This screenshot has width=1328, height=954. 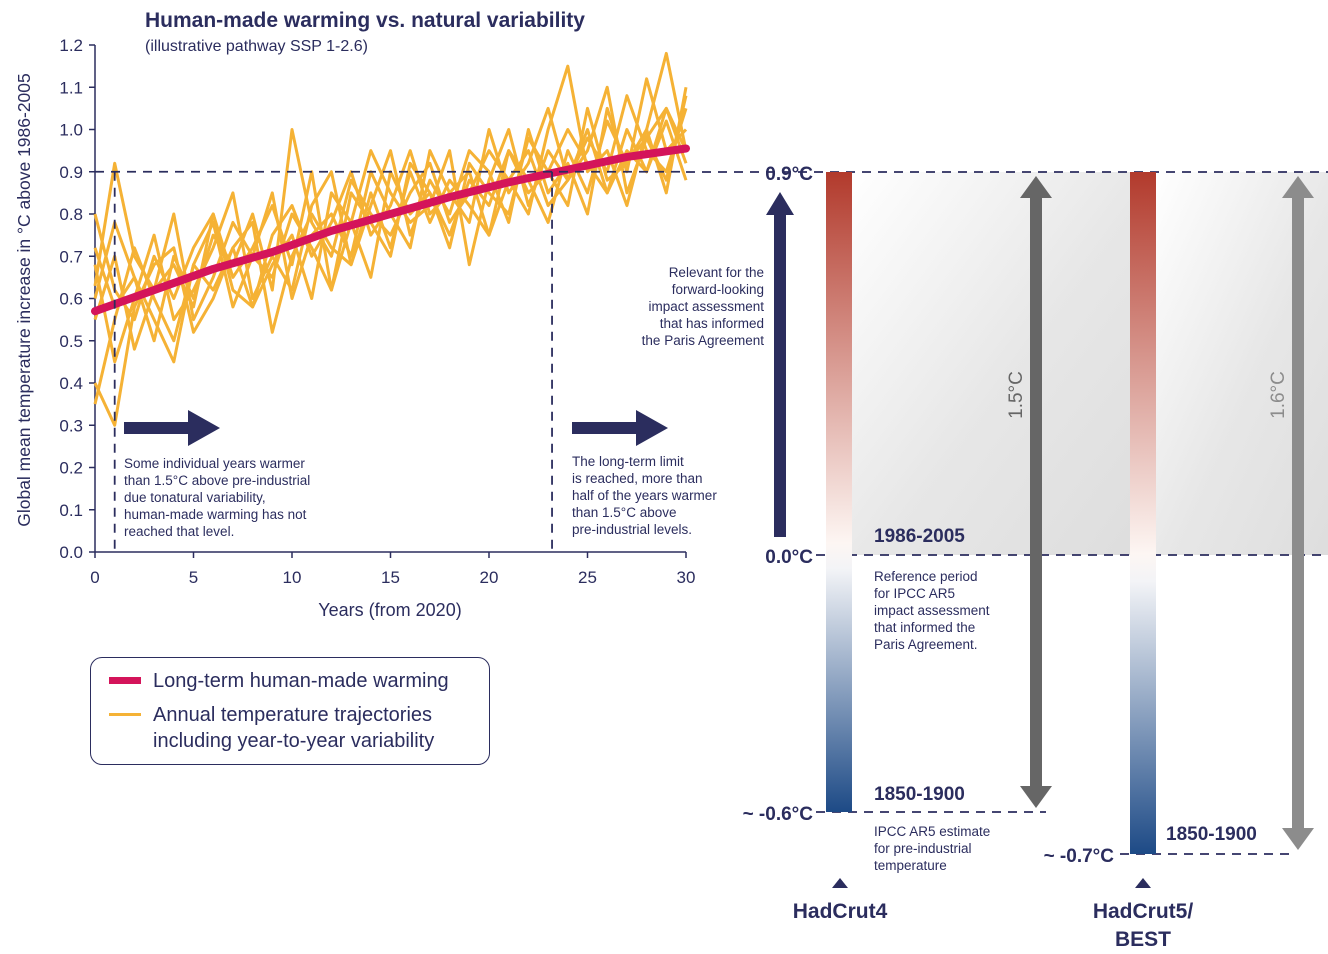 What do you see at coordinates (1278, 395) in the screenshot?
I see `span-label-h5: 1.6°C` at bounding box center [1278, 395].